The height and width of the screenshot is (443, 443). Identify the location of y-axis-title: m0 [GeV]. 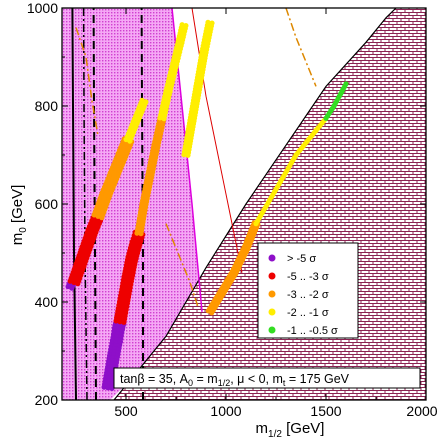
(19, 215).